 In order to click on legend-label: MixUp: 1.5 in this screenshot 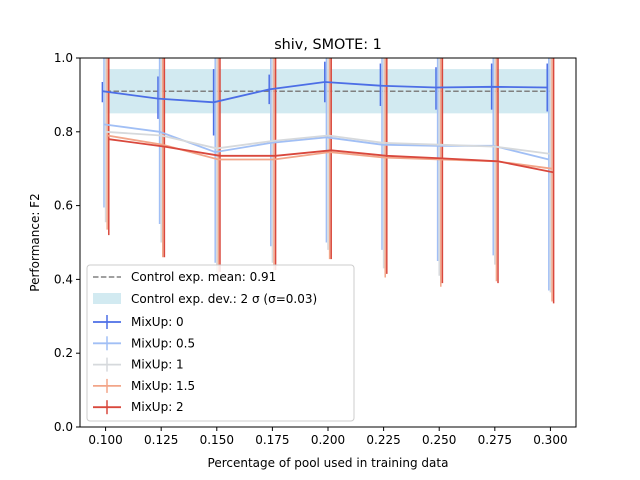, I will do `click(163, 386)`.